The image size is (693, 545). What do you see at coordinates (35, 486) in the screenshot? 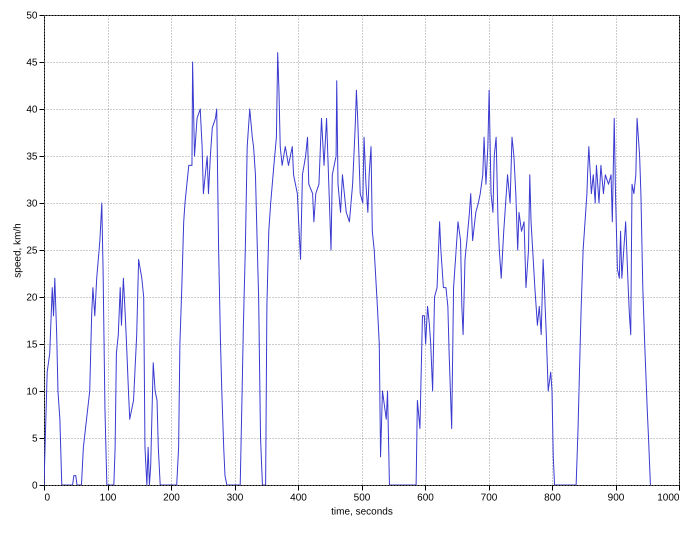
I see `y-tick-label: 0` at bounding box center [35, 486].